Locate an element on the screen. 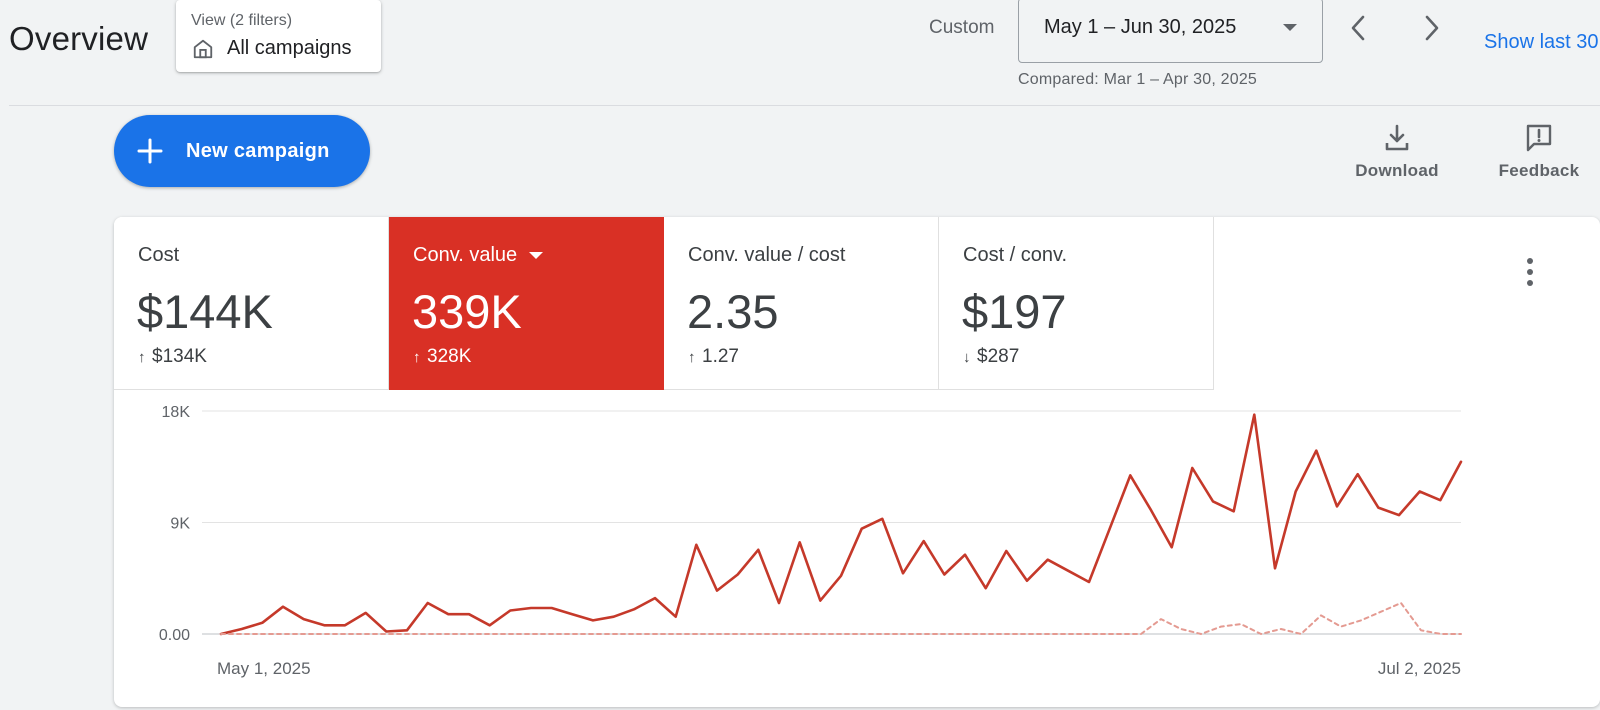  metric-compare: ↑ $134K is located at coordinates (172, 357).